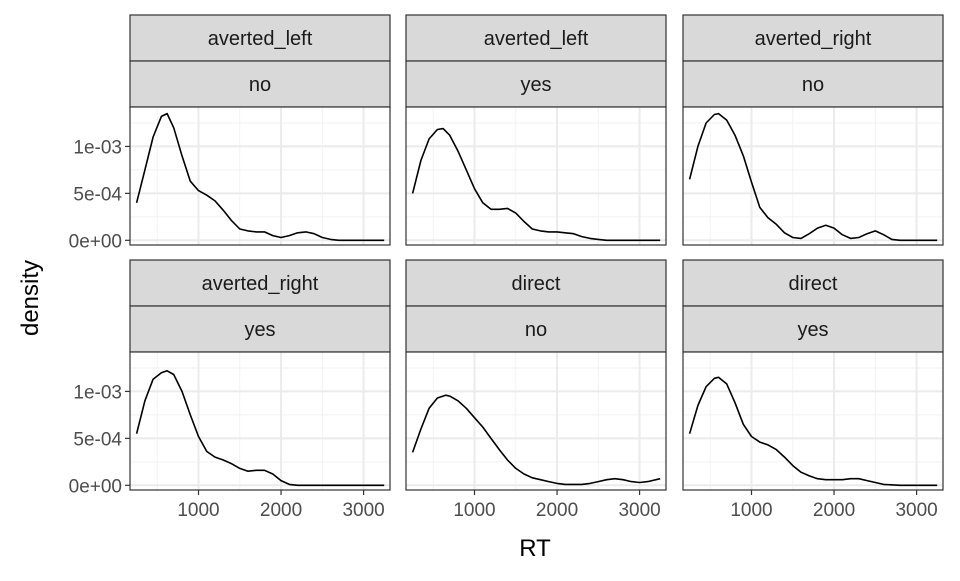  I want to click on density-line-averted_right-no, so click(813, 177).